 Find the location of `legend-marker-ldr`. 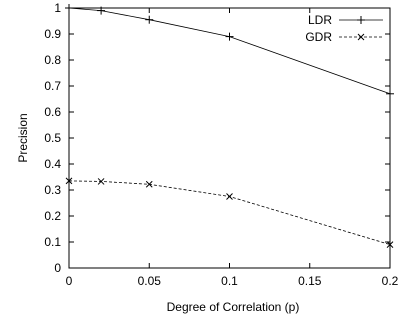

legend-marker-ldr is located at coordinates (361, 20).